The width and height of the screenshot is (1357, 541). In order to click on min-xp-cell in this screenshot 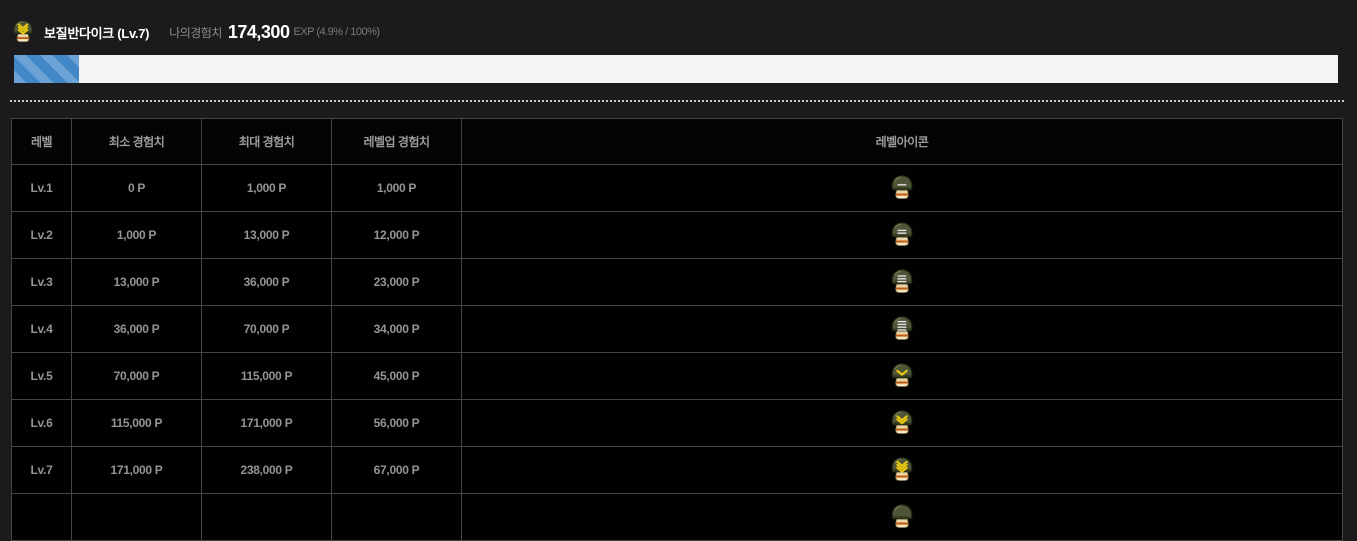, I will do `click(136, 517)`.